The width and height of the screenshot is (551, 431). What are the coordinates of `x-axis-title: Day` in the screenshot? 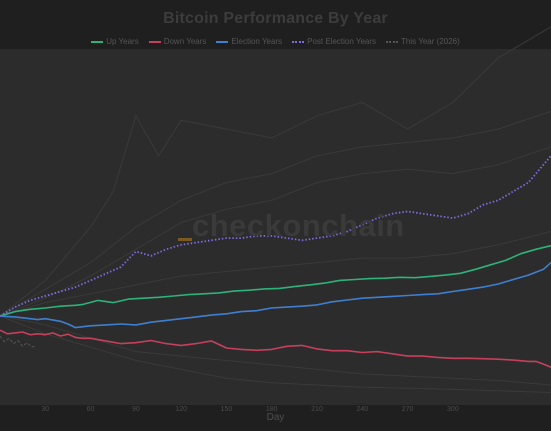 It's located at (275, 417).